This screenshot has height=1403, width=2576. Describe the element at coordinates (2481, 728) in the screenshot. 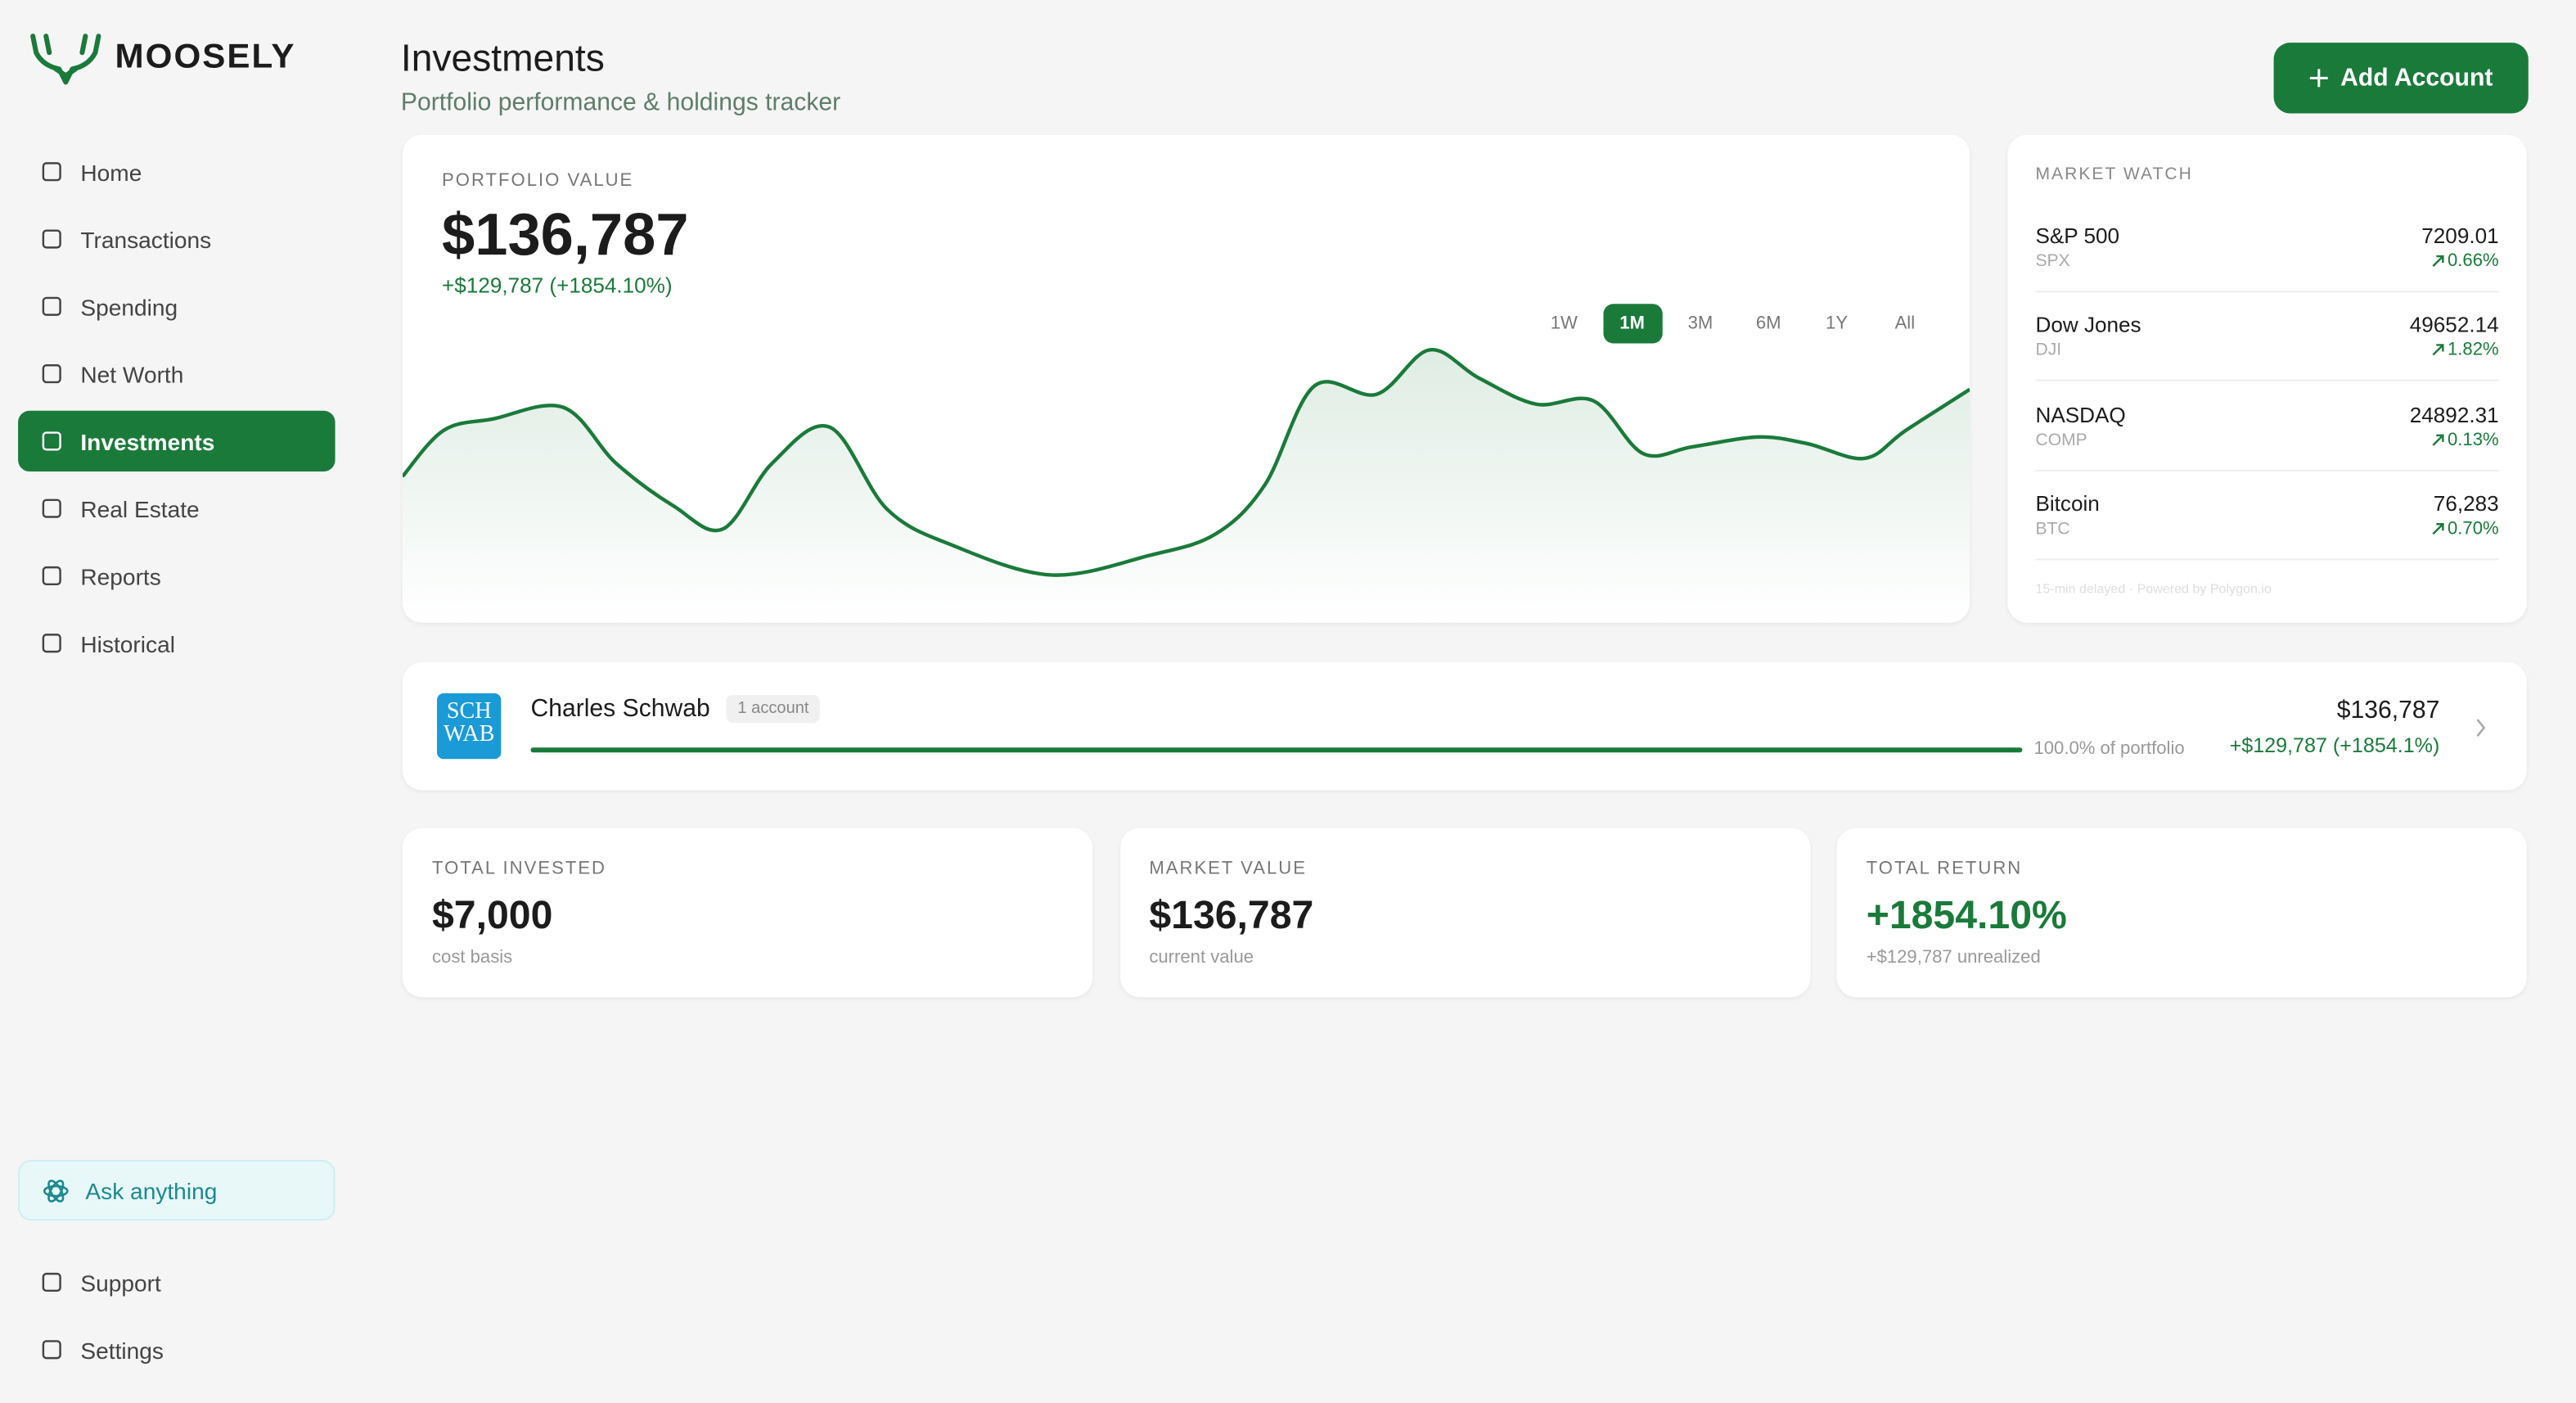

I see `chevron` at that location.